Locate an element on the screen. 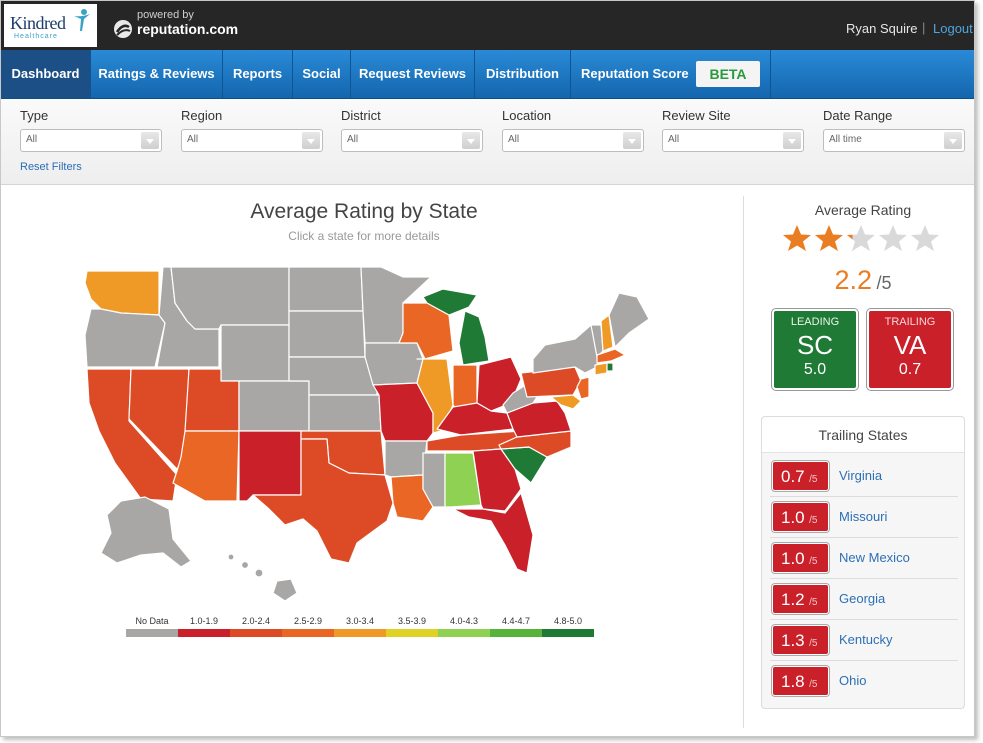 The image size is (983, 743). trailing-state-row: 1.3 /5 Kentucky is located at coordinates (864, 640).